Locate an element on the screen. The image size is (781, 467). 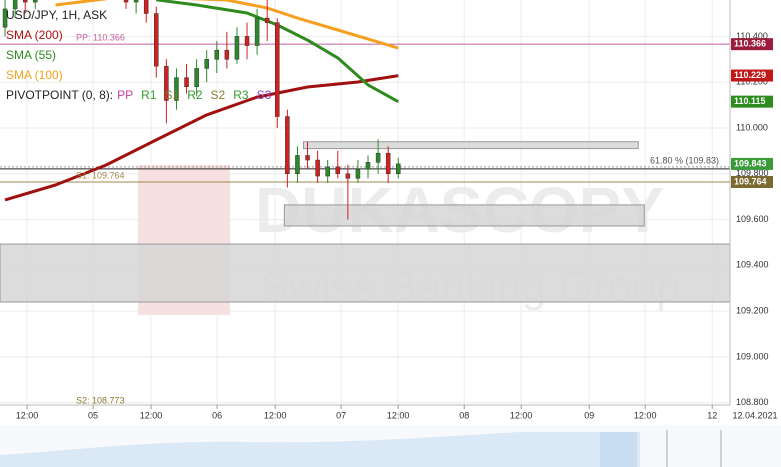
y-tick-label: 108.800 is located at coordinates (752, 402).